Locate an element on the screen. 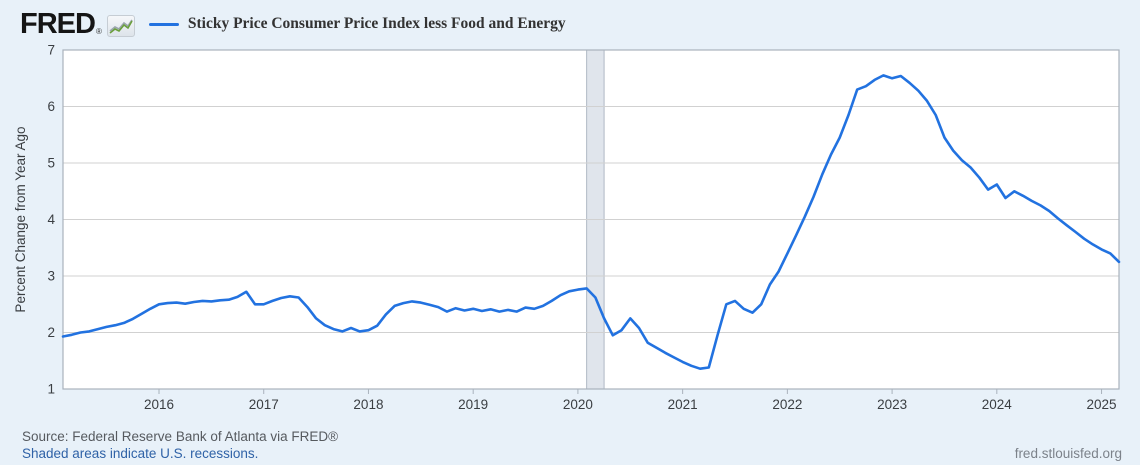 The image size is (1140, 465). fred-logo-sparkline-icon is located at coordinates (120, 26).